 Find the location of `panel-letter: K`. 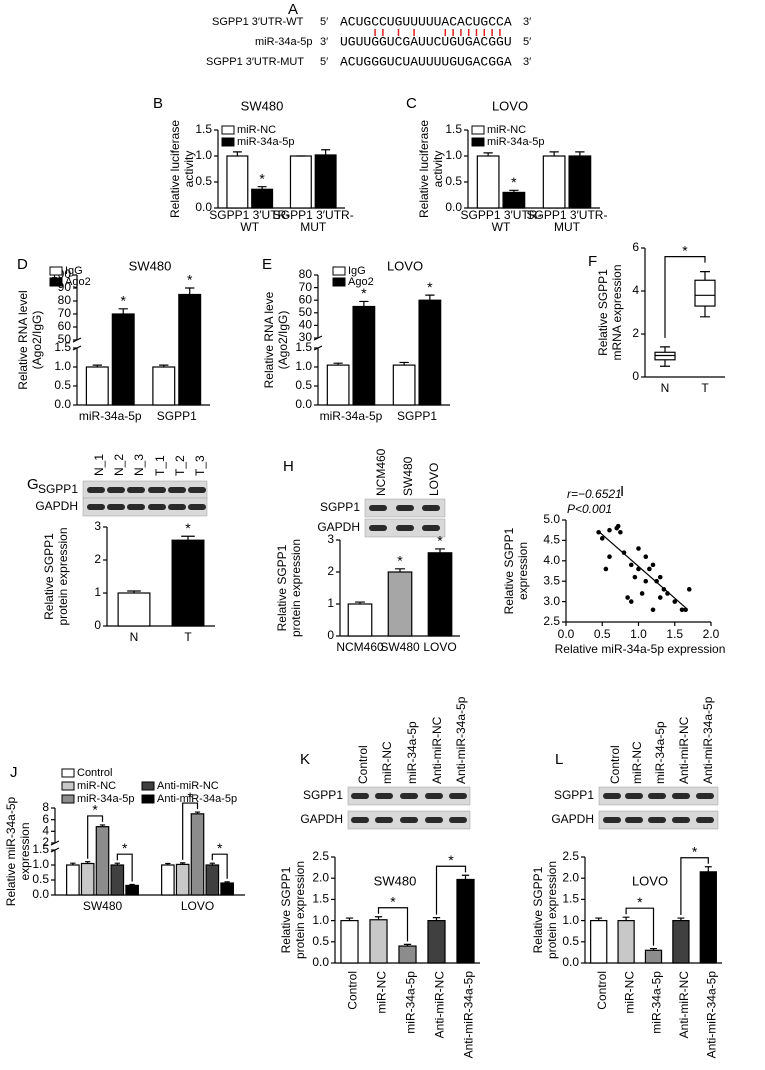

panel-letter: K is located at coordinates (305, 759).